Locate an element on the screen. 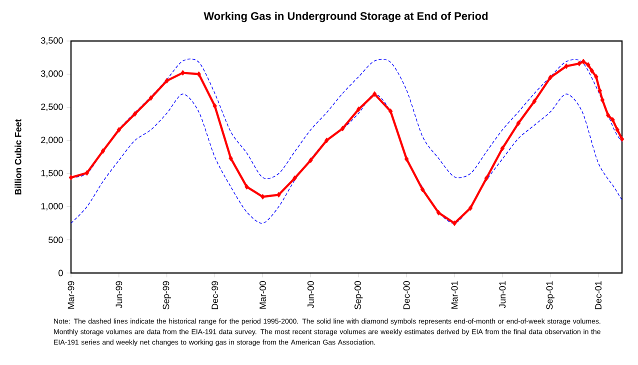 This screenshot has height=365, width=638. x-tick-label: Dec-01 is located at coordinates (598, 295).